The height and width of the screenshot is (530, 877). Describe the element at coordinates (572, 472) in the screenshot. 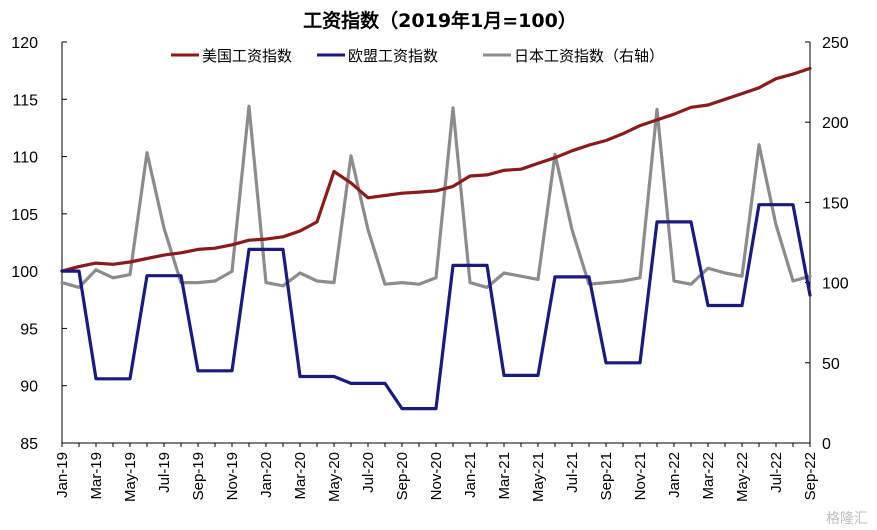

I see `x-tick-label: Jul-21` at that location.